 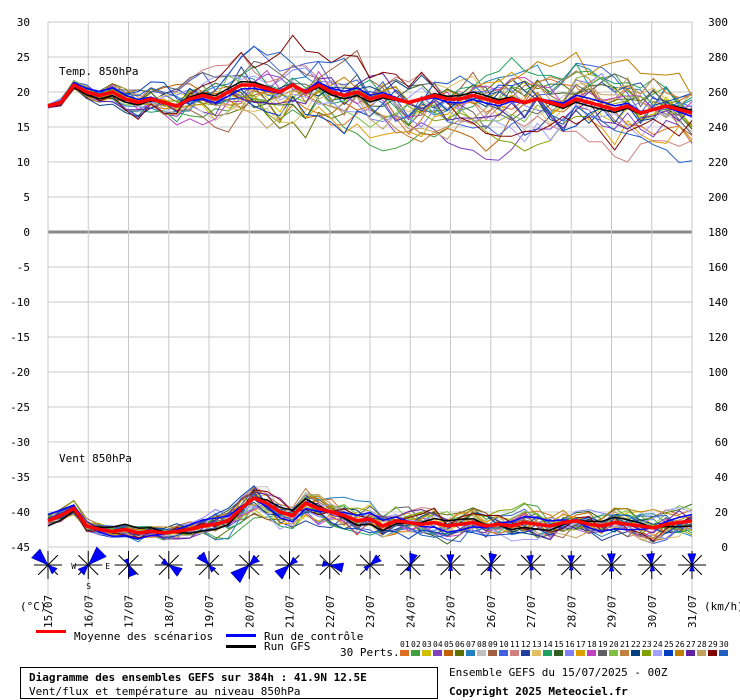 I want to click on pert-number: 08, so click(x=482, y=644).